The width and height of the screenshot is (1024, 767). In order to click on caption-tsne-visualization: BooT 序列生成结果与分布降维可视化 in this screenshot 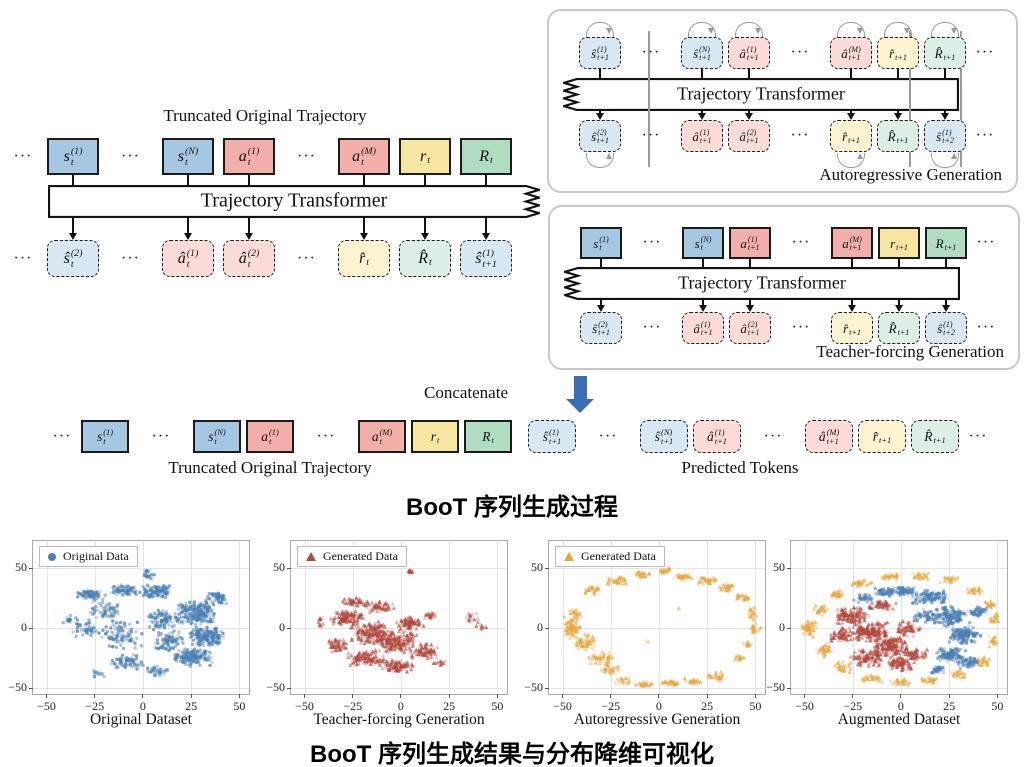, I will do `click(512, 754)`.